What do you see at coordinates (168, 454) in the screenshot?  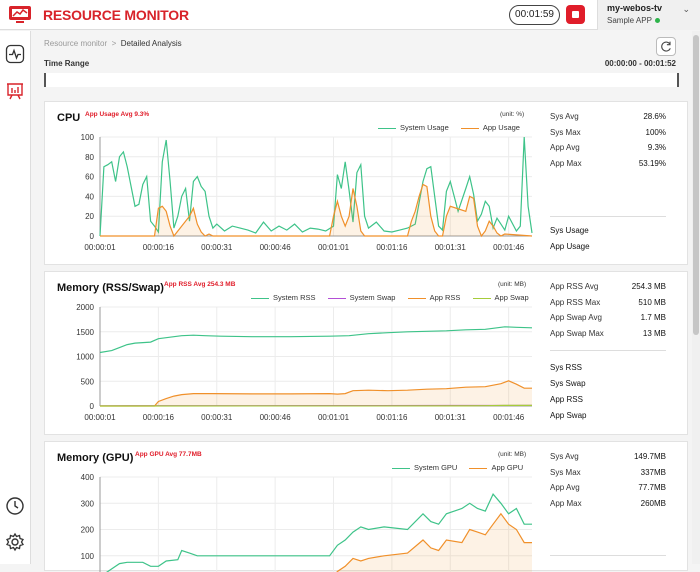 I see `app-average-label: App GPU Avg 77.7MB` at bounding box center [168, 454].